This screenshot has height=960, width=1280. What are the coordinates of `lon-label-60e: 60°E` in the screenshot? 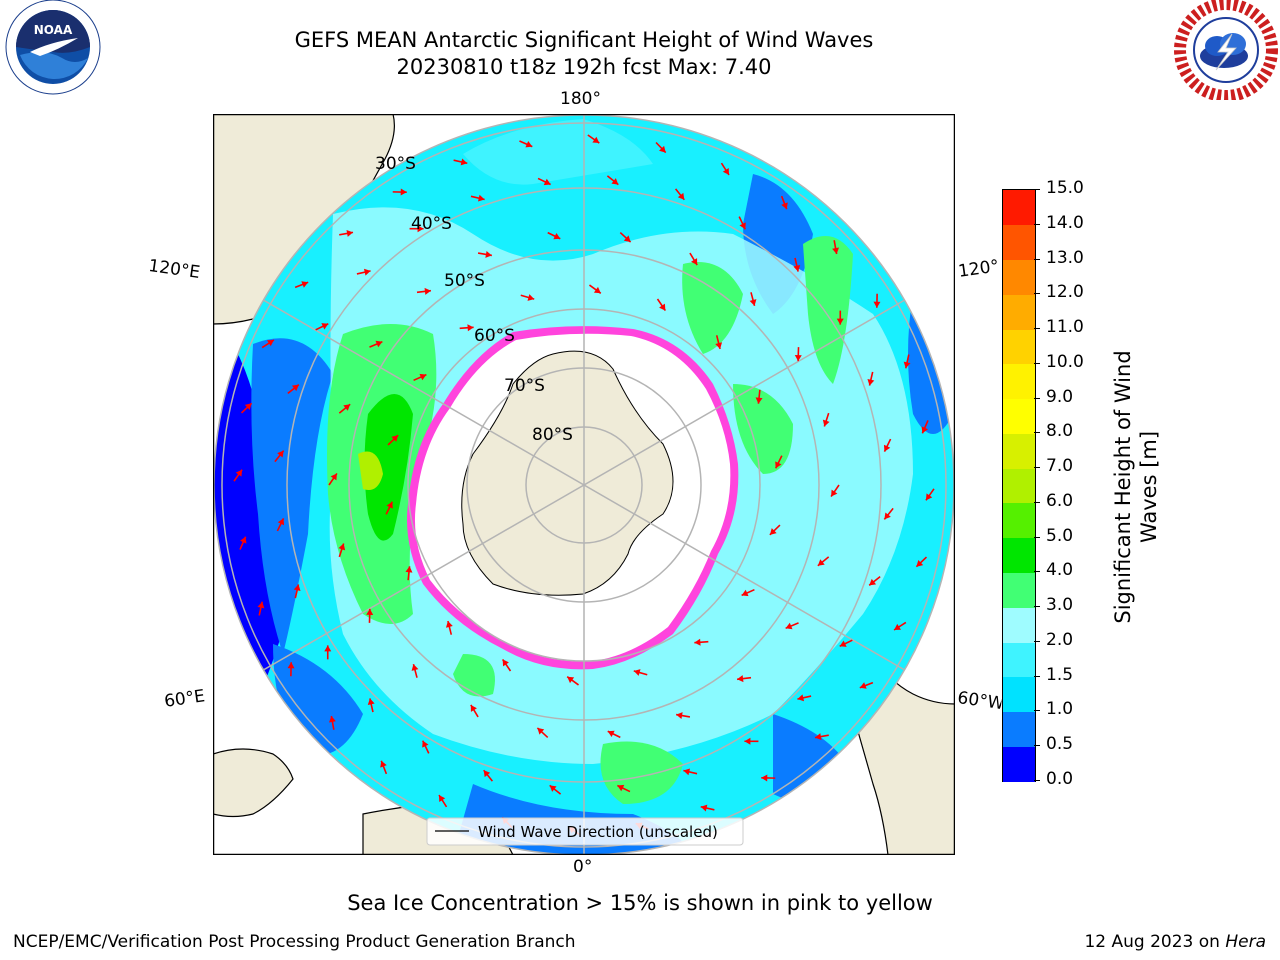 It's located at (185, 699).